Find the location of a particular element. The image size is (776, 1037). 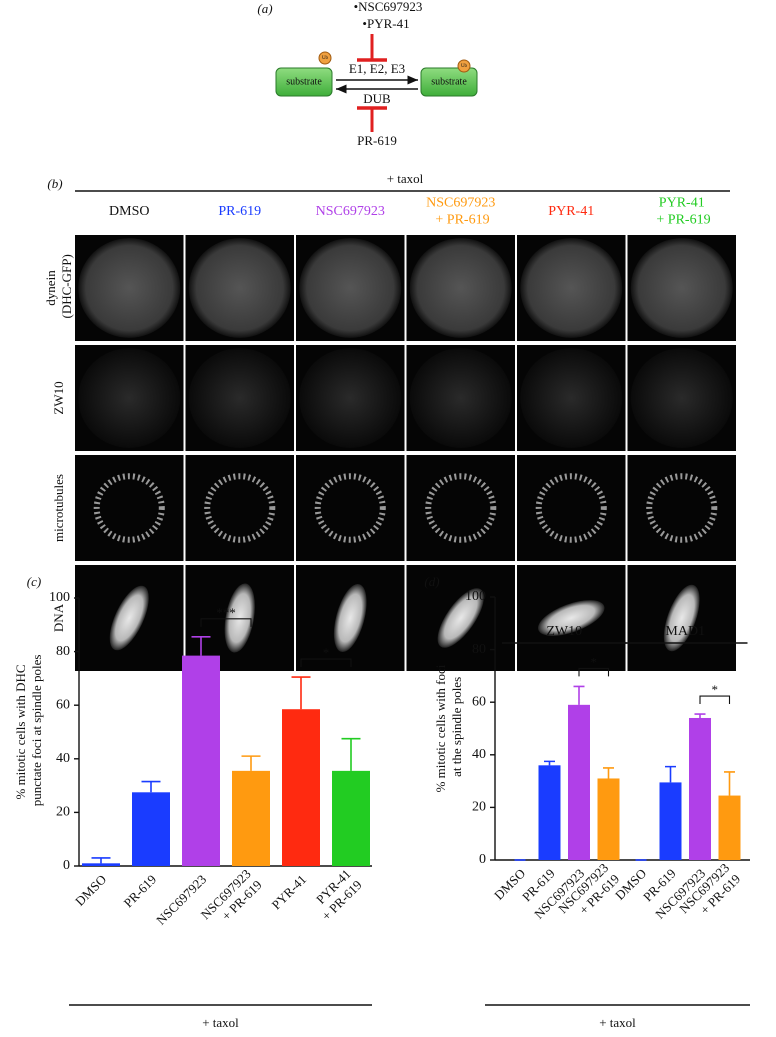

inhibitor-name: •NSC697923 is located at coordinates (388, 7).